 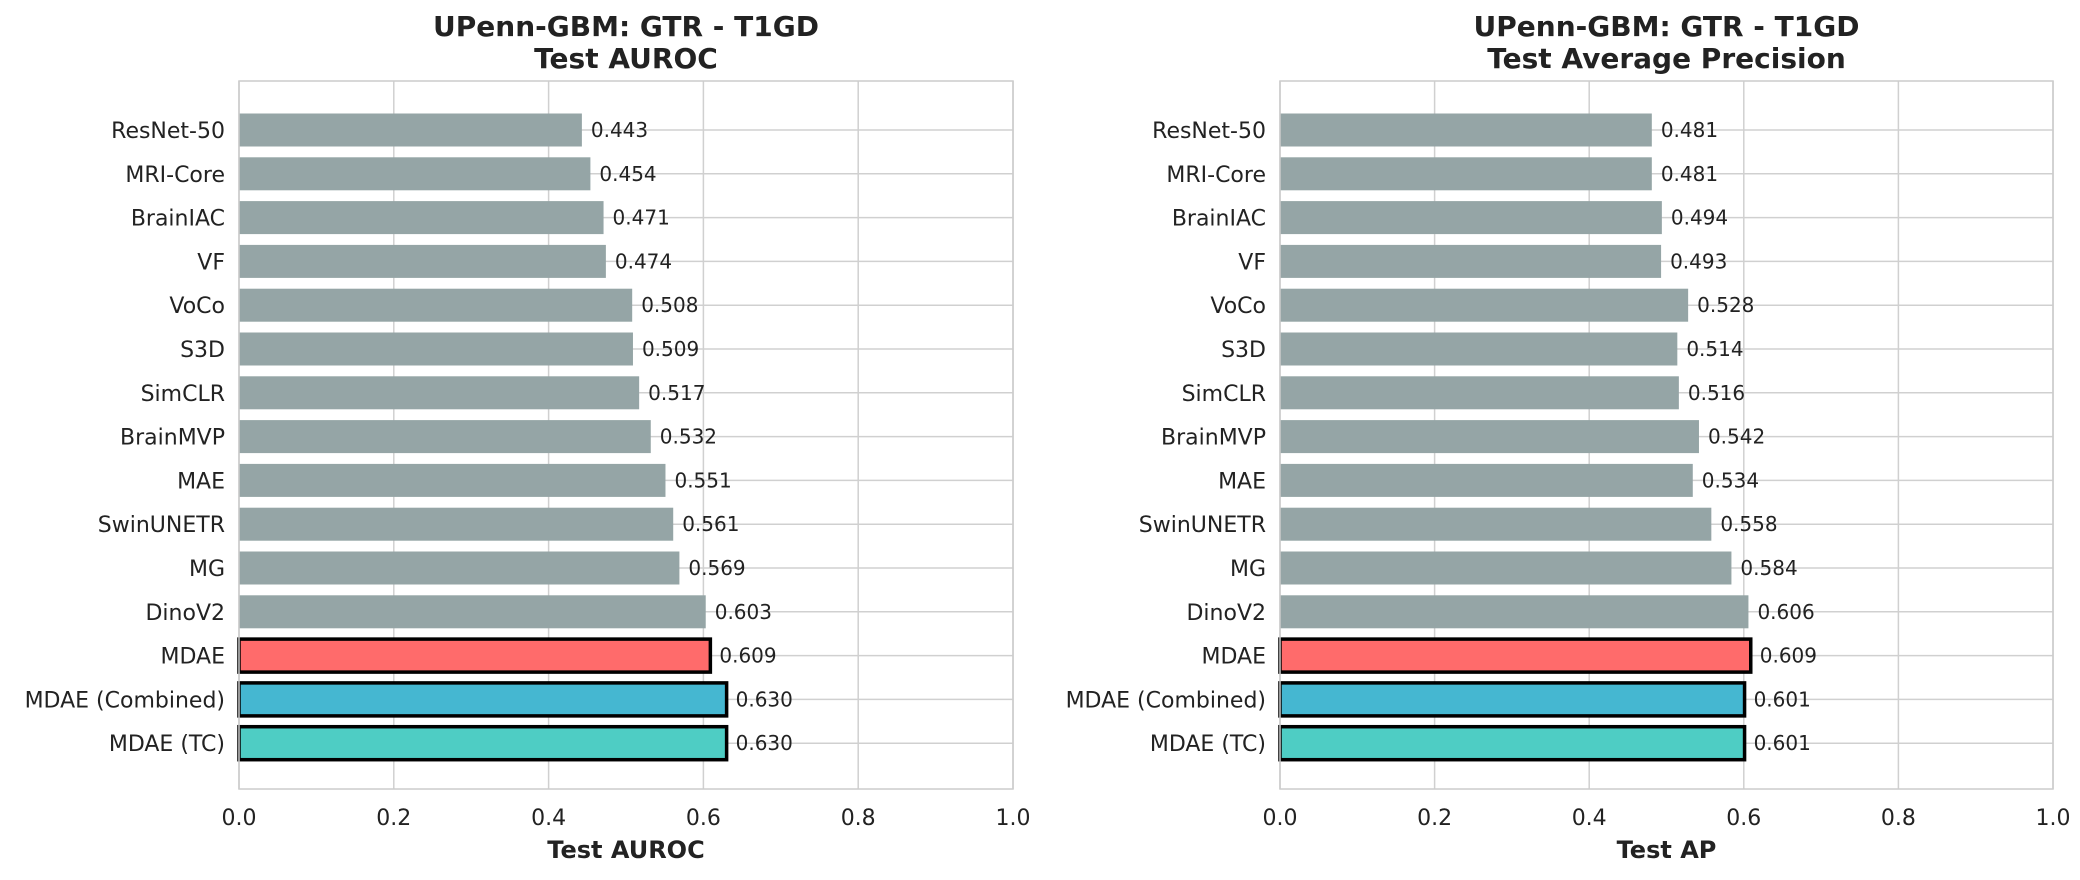 What do you see at coordinates (627, 174) in the screenshot?
I see `bar-value-label: 0.454` at bounding box center [627, 174].